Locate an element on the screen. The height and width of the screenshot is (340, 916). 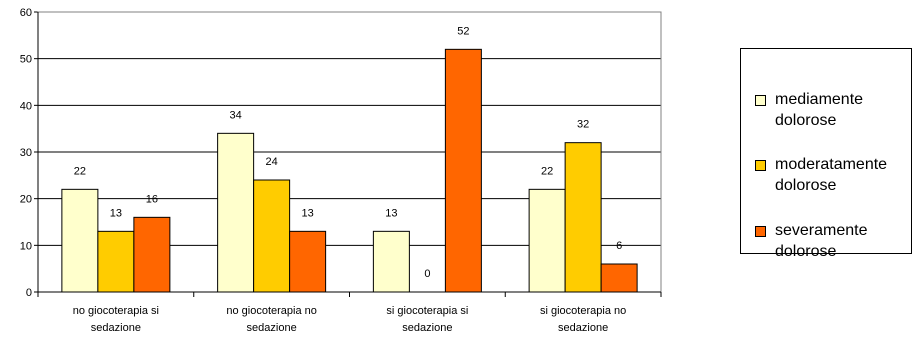
data-label: 0 is located at coordinates (427, 274).